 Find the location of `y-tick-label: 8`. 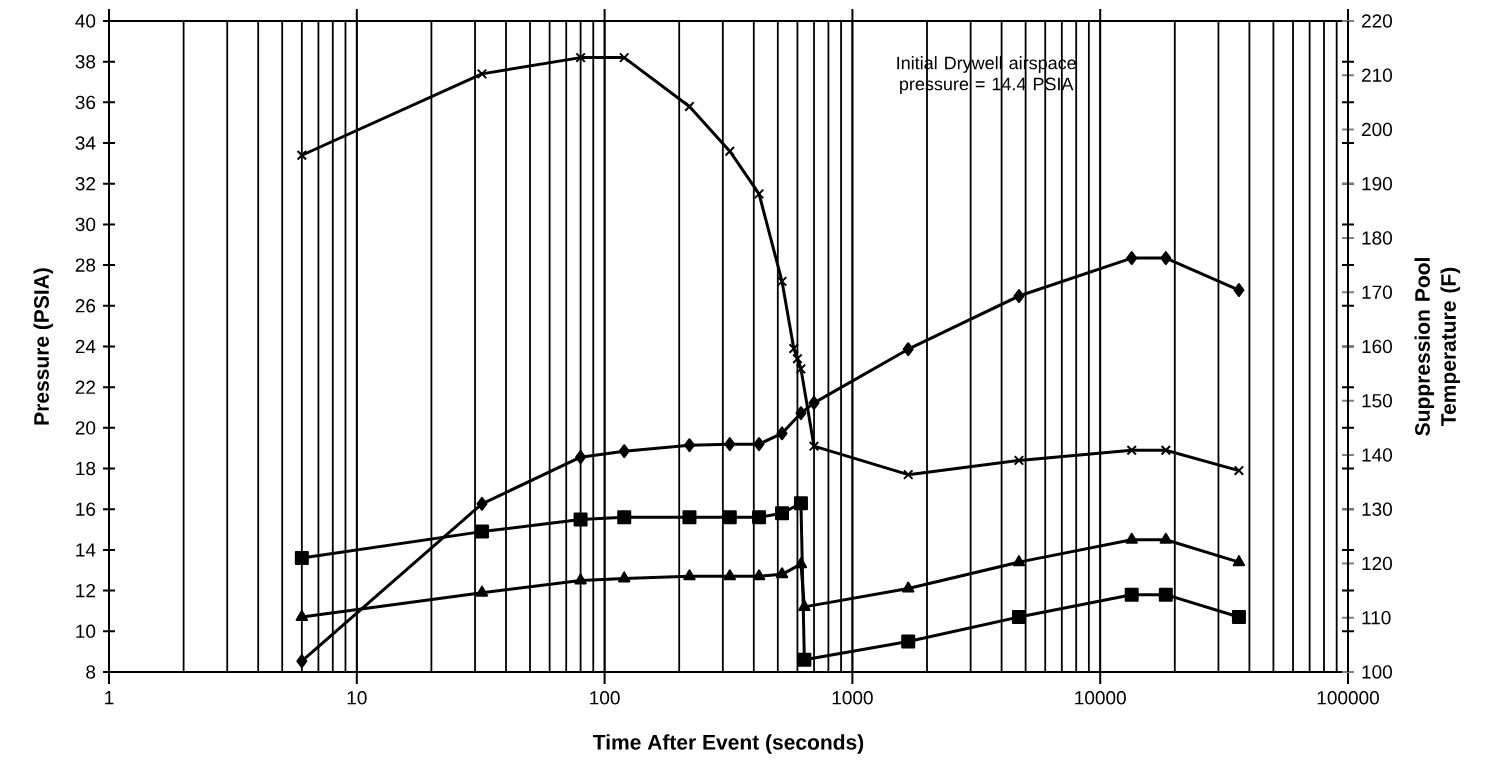

y-tick-label: 8 is located at coordinates (91, 672).